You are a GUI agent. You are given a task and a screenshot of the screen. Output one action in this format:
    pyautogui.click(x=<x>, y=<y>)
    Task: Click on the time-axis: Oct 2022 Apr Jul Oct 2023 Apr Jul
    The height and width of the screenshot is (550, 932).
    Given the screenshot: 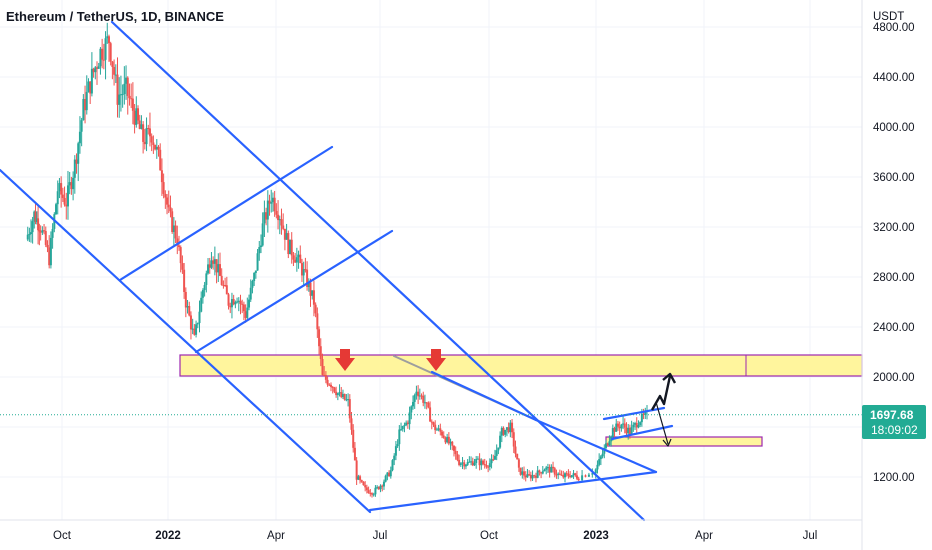 What is the action you would take?
    pyautogui.click(x=435, y=536)
    